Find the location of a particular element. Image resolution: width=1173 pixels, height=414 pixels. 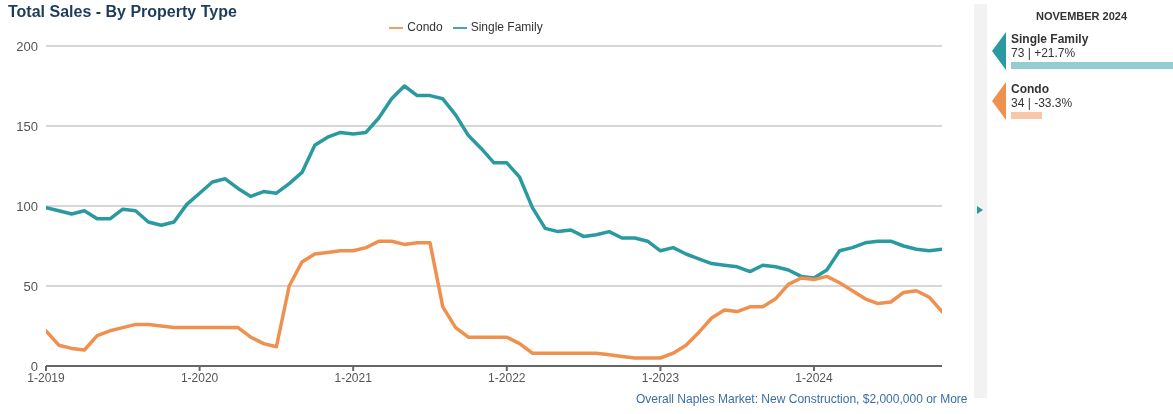

text: Condo is located at coordinates (1030, 89).